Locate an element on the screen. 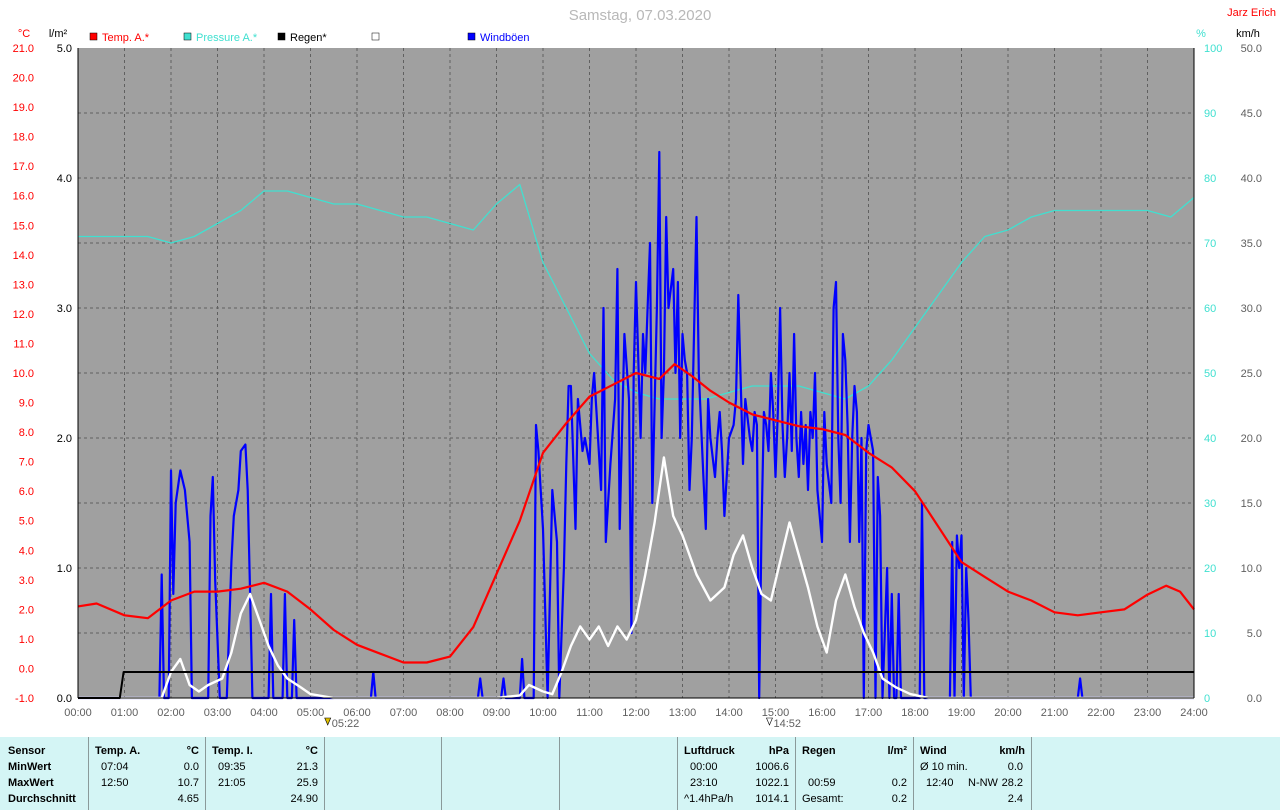  temp-tick-label: 13.0 is located at coordinates (23, 285).